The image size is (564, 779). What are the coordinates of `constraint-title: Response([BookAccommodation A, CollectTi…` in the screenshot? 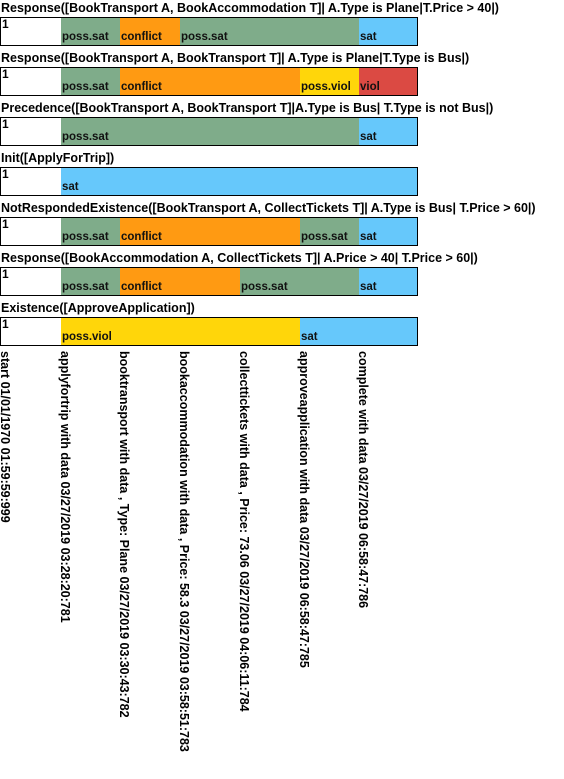 It's located at (239, 258).